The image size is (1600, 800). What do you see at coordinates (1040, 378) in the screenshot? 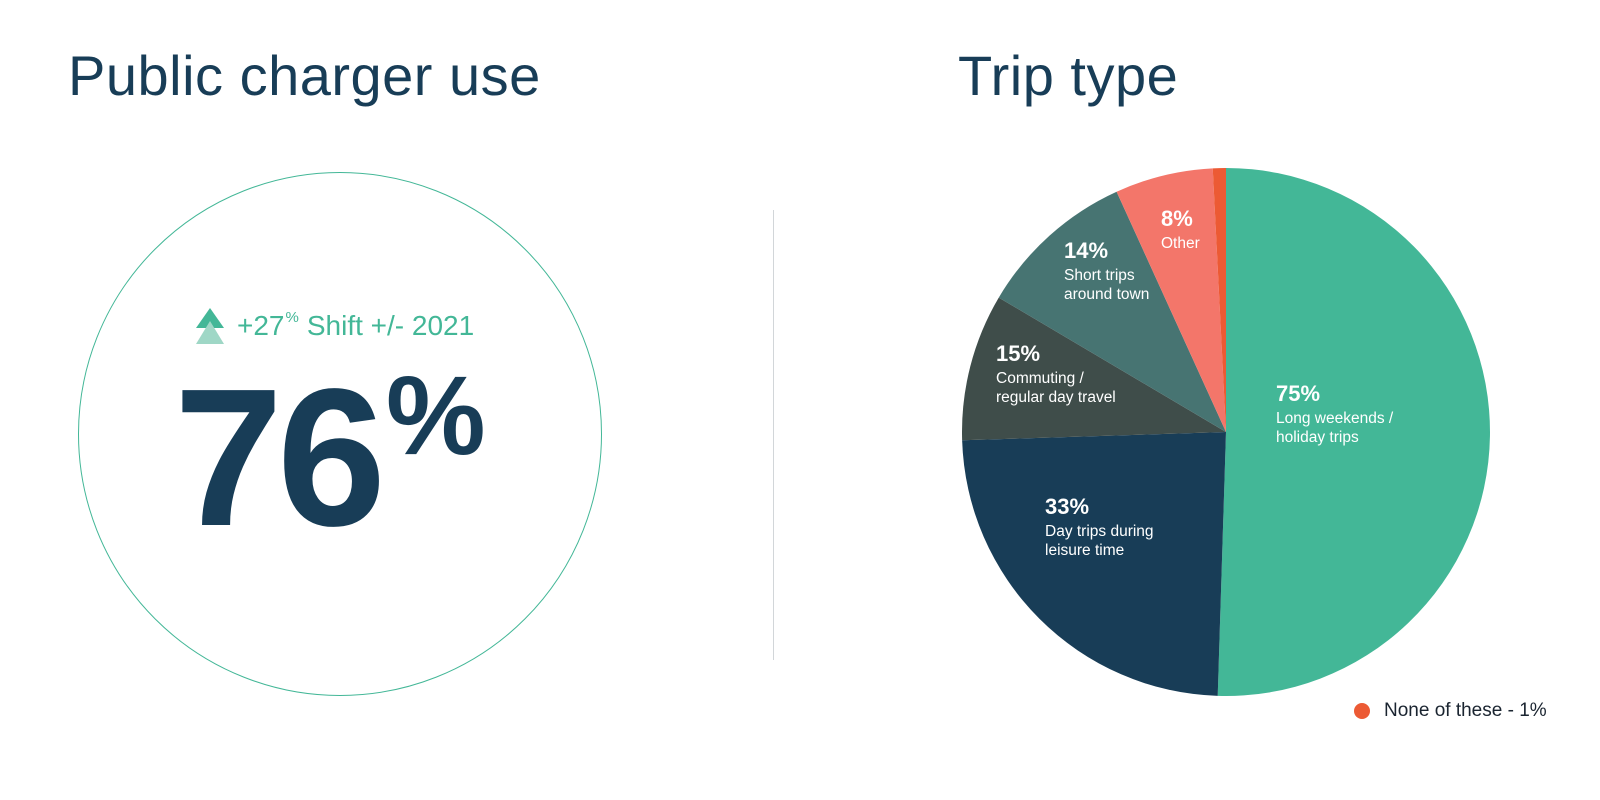
I see `slice-category-label-2: Commuting /` at bounding box center [1040, 378].